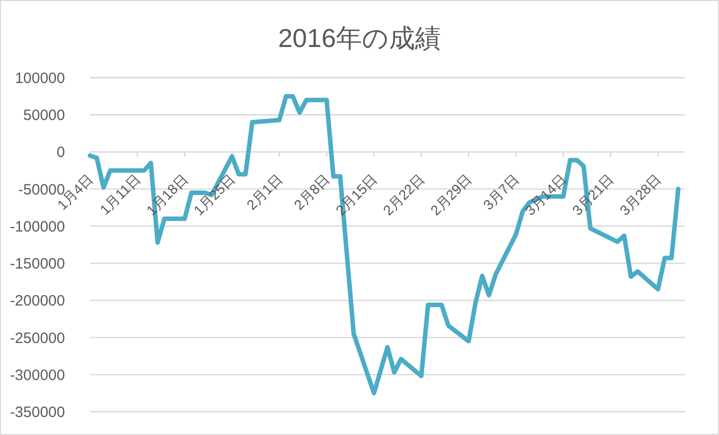 This screenshot has width=719, height=435. What do you see at coordinates (60, 153) in the screenshot?
I see `y-tick-label: 0` at bounding box center [60, 153].